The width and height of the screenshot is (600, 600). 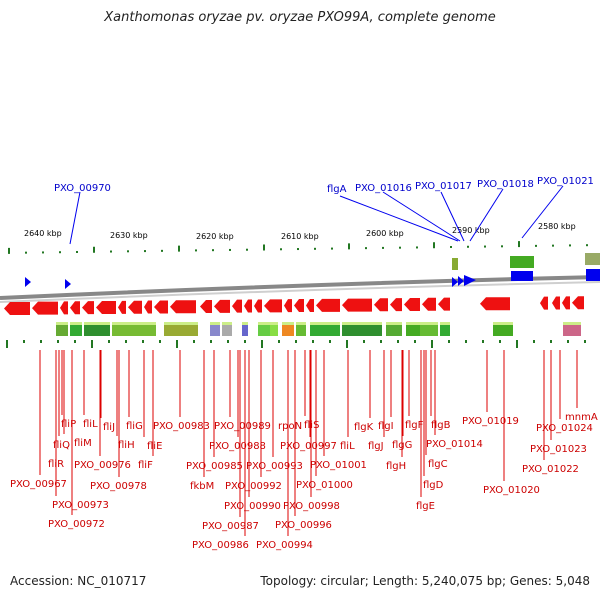 What do you see at coordinates (230, 526) in the screenshot?
I see `gene-label: PXO_00987` at bounding box center [230, 526].